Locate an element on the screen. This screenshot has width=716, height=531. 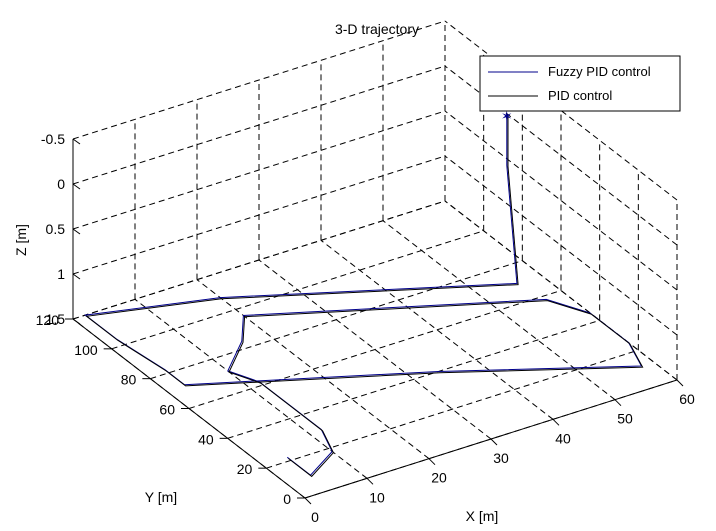
x-tick-label: 40 is located at coordinates (563, 438).